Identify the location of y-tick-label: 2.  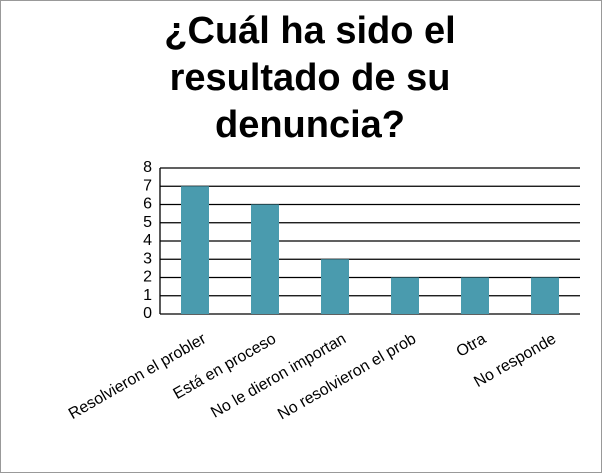
(147, 277).